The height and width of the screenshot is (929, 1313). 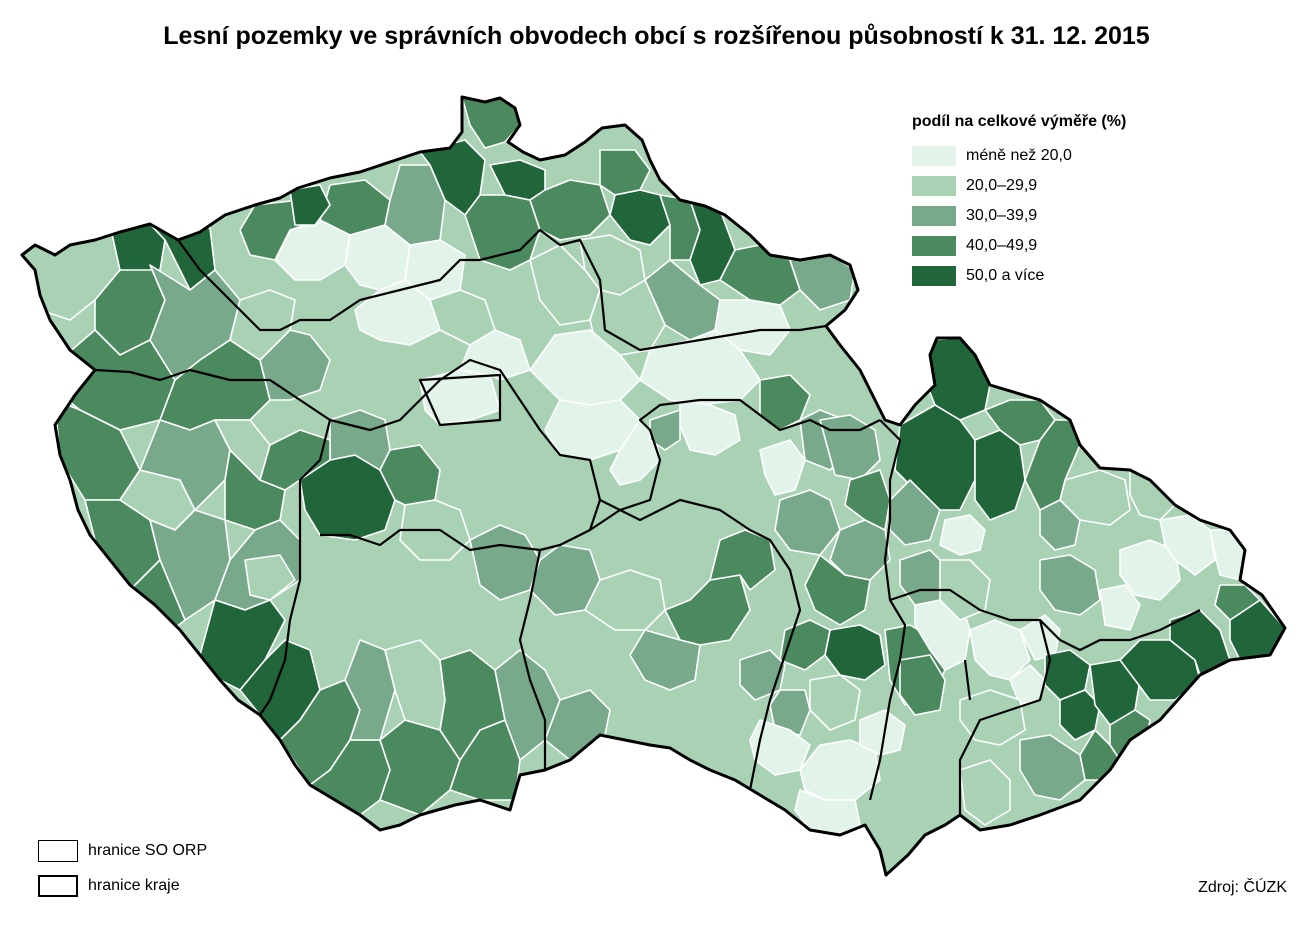 I want to click on boundary-legend-item: hranice SO ORP, so click(x=122, y=850).